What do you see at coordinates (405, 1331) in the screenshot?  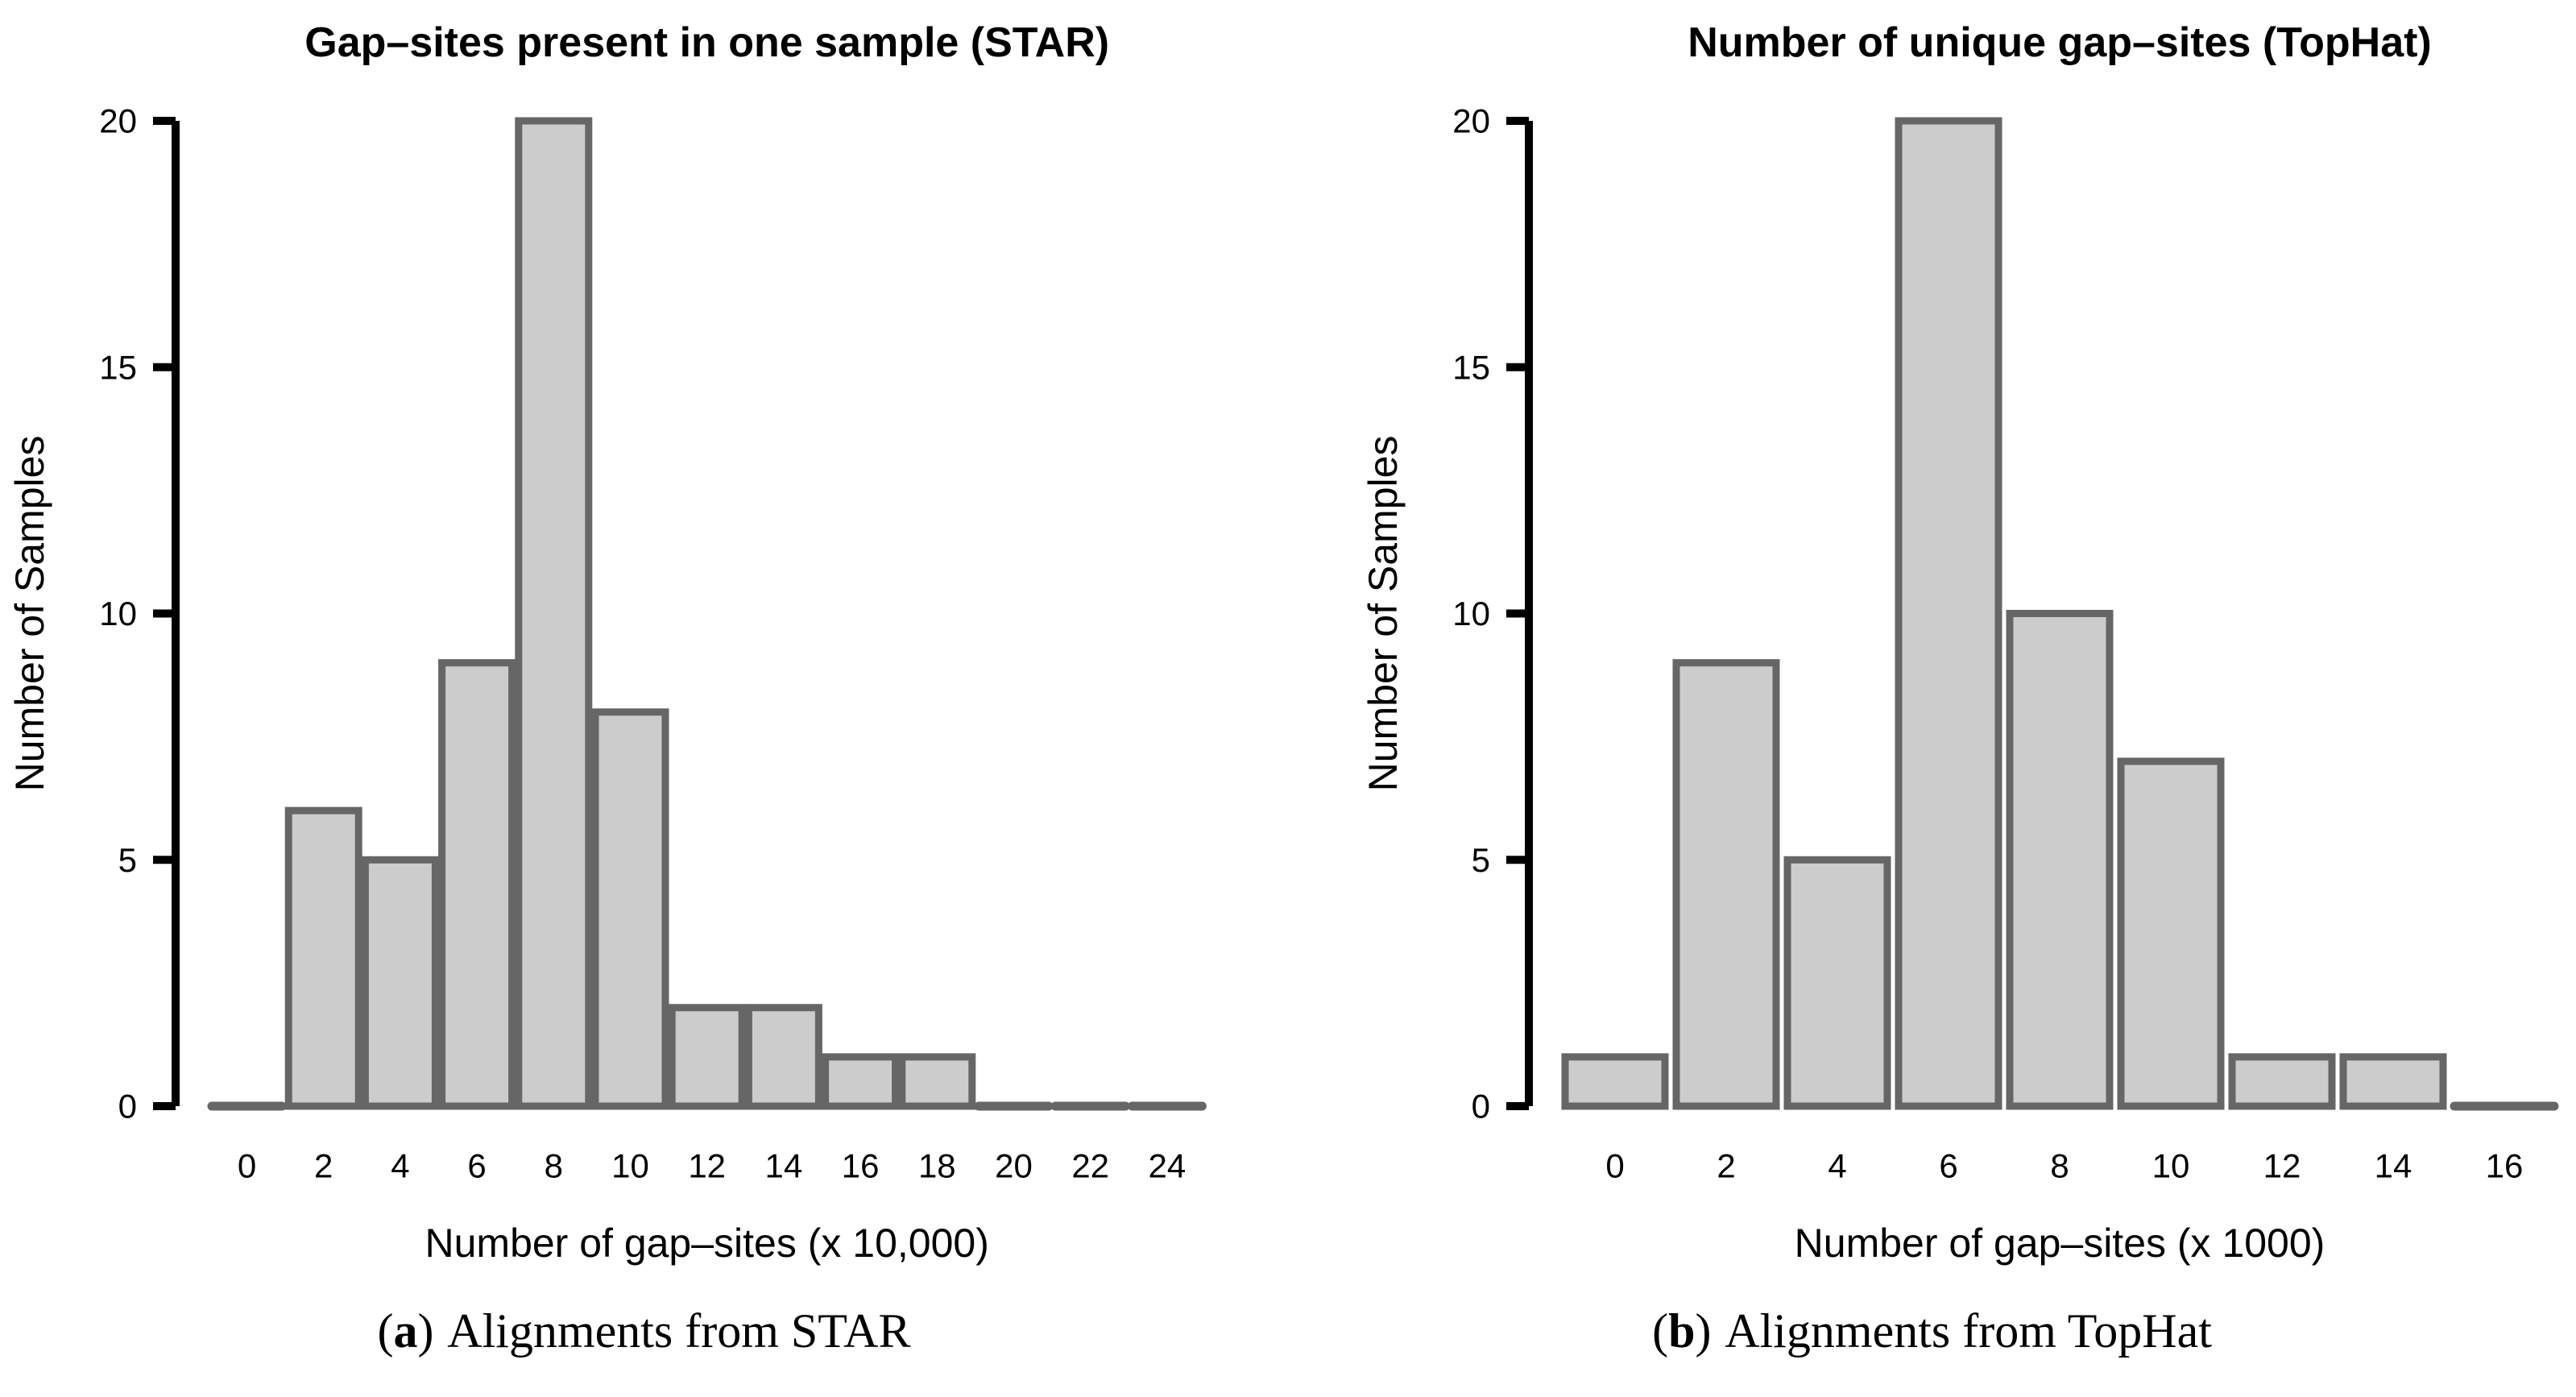 I see `caption-a-letter: a` at bounding box center [405, 1331].